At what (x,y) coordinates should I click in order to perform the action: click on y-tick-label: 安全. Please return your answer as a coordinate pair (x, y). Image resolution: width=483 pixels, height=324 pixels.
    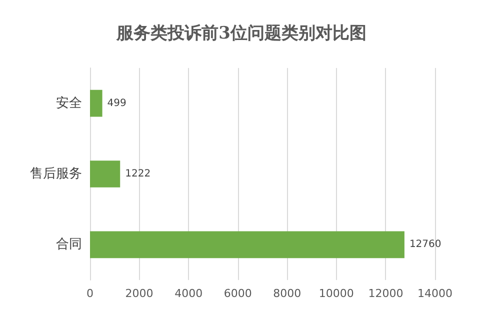
    Looking at the image, I should click on (69, 102).